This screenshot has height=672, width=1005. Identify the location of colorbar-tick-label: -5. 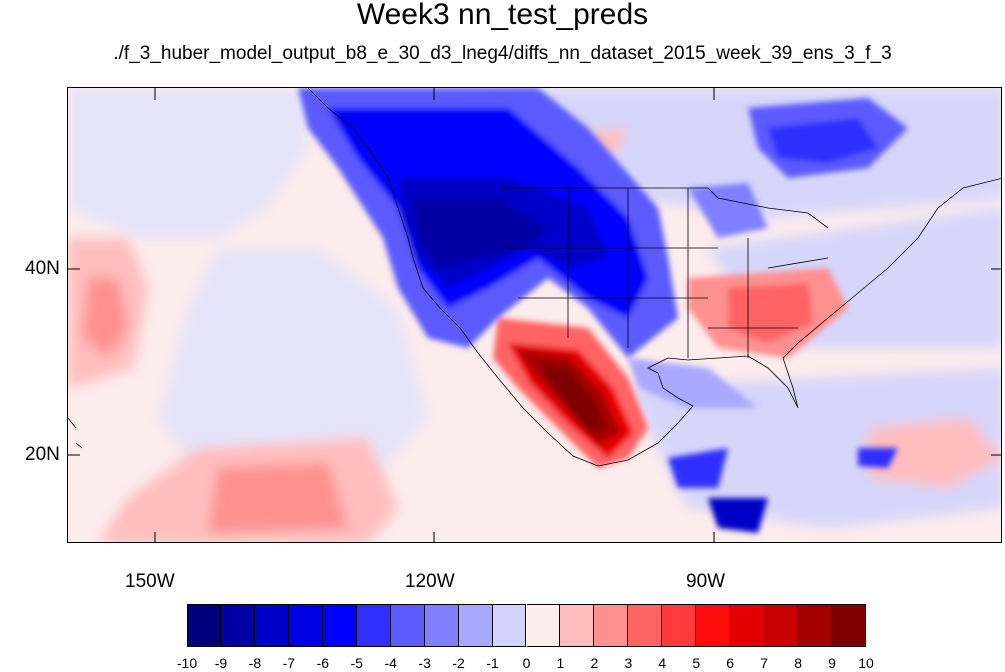
(356, 663).